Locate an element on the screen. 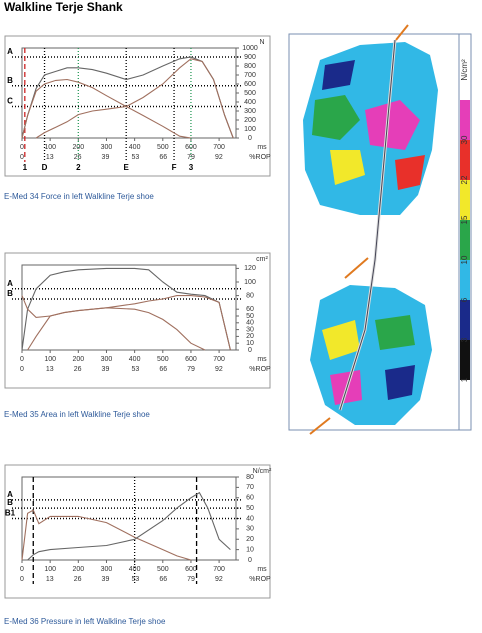 This screenshot has width=482, height=633. y-tick-label: 900 is located at coordinates (250, 57).